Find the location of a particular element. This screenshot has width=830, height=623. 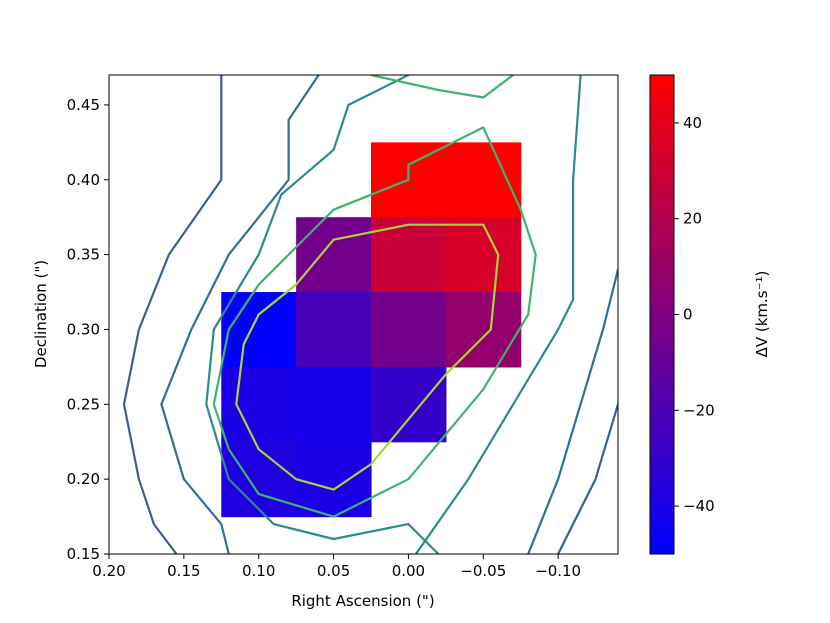

colorbar-tick-label: 20 is located at coordinates (692, 219).